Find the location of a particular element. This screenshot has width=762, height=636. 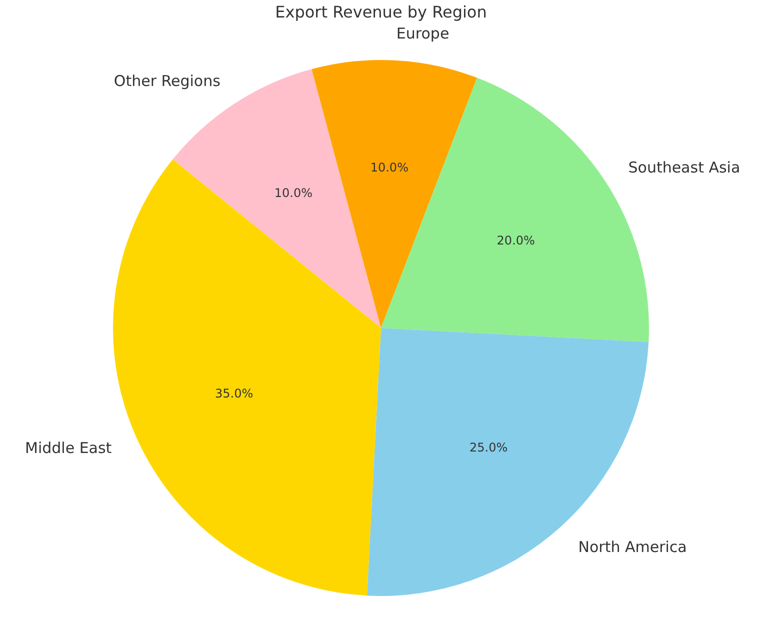

slice-label: Other Regions is located at coordinates (167, 81).